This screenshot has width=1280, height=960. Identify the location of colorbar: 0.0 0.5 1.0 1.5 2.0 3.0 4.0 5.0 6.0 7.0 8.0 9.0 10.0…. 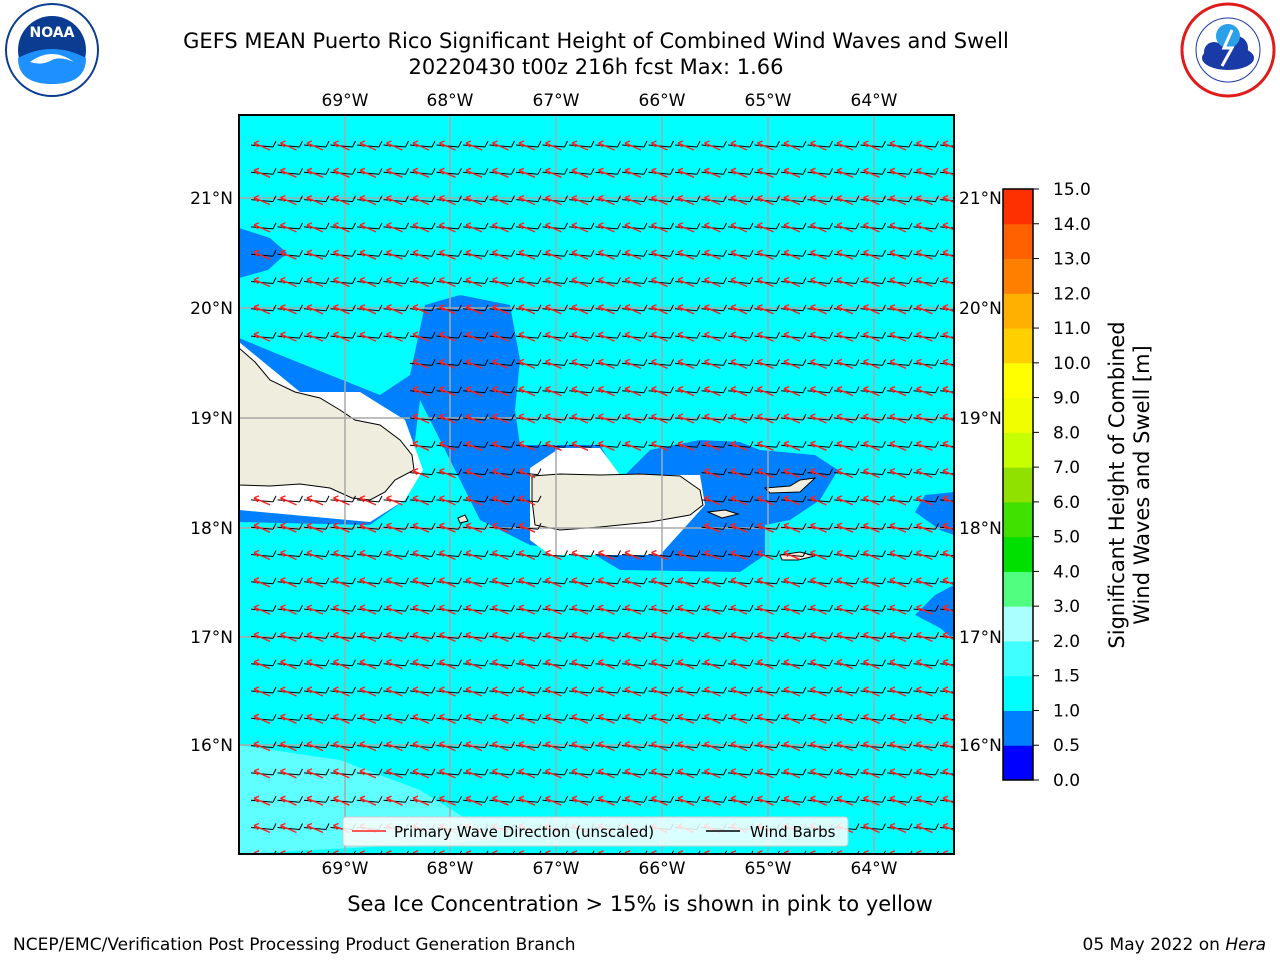
(1047, 485).